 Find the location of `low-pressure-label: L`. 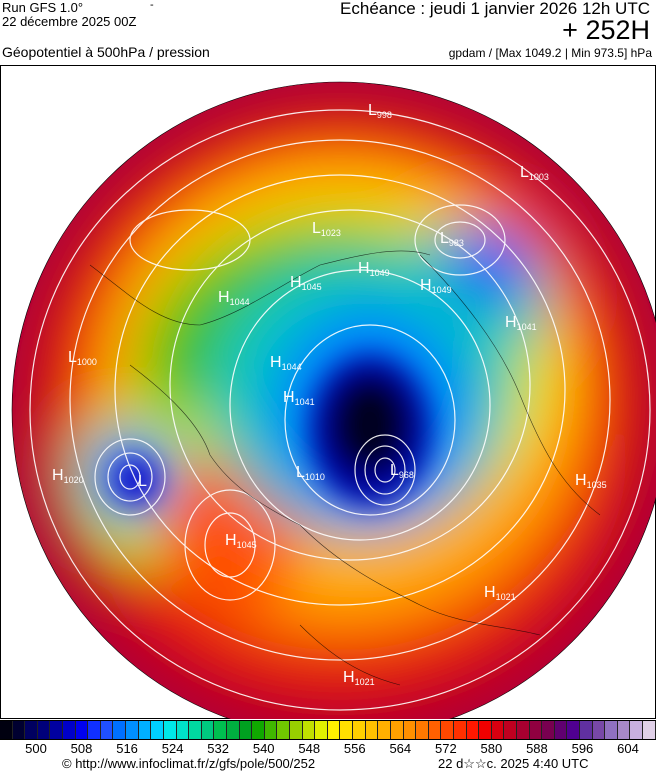

low-pressure-label: L is located at coordinates (142, 481).